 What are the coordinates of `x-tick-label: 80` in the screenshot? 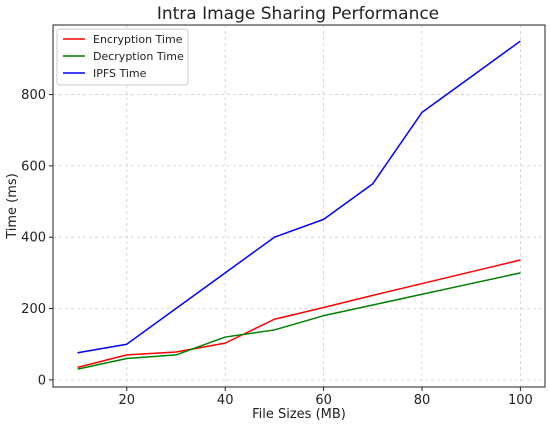 It's located at (422, 400).